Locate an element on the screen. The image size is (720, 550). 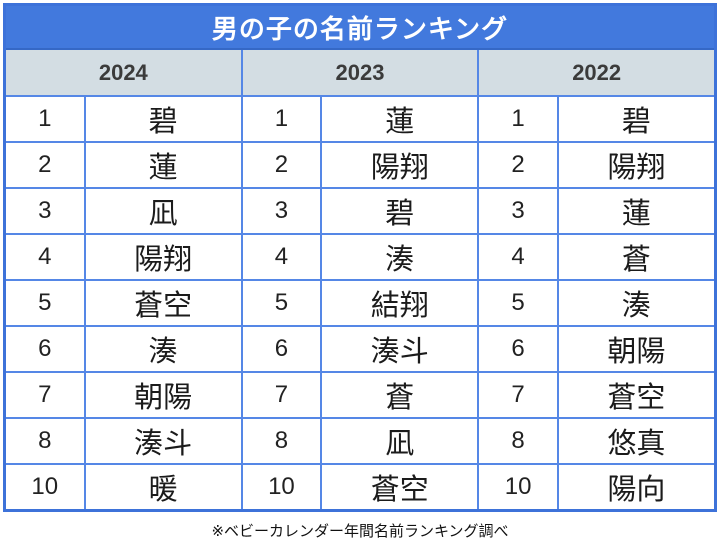
year-header-2023: 2023 is located at coordinates (360, 72).